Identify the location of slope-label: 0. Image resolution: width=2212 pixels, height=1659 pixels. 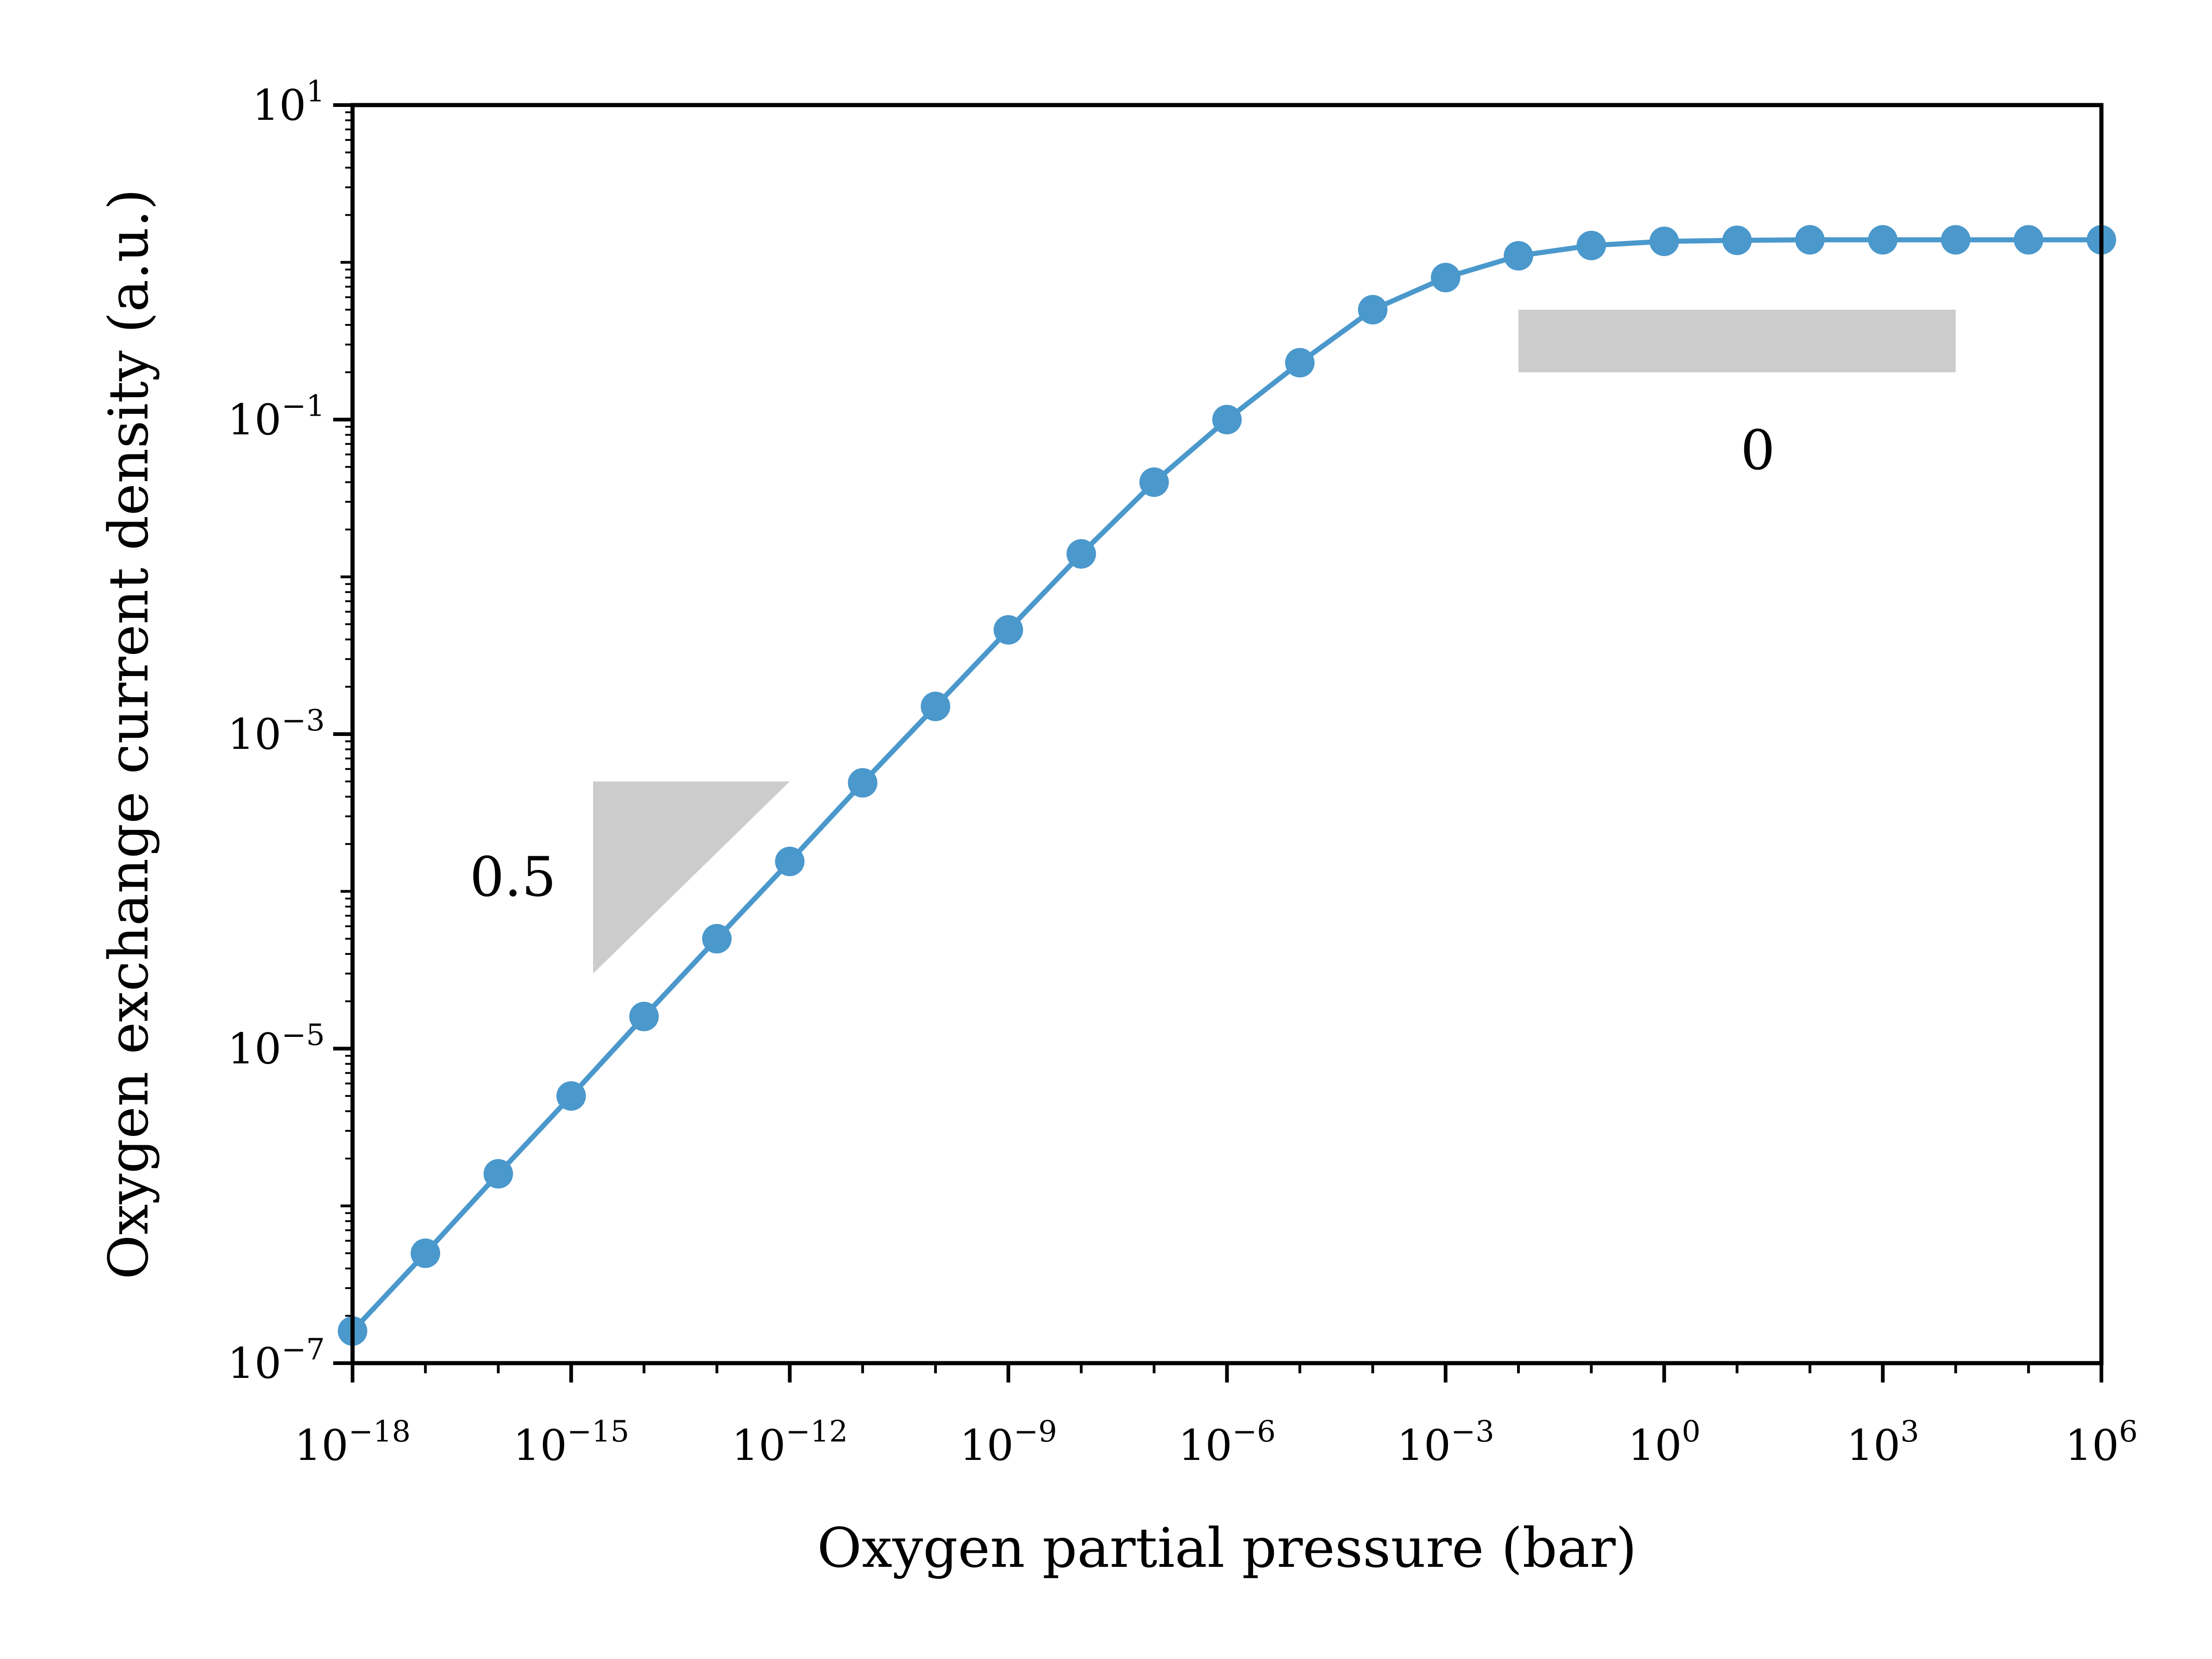
(1758, 450).